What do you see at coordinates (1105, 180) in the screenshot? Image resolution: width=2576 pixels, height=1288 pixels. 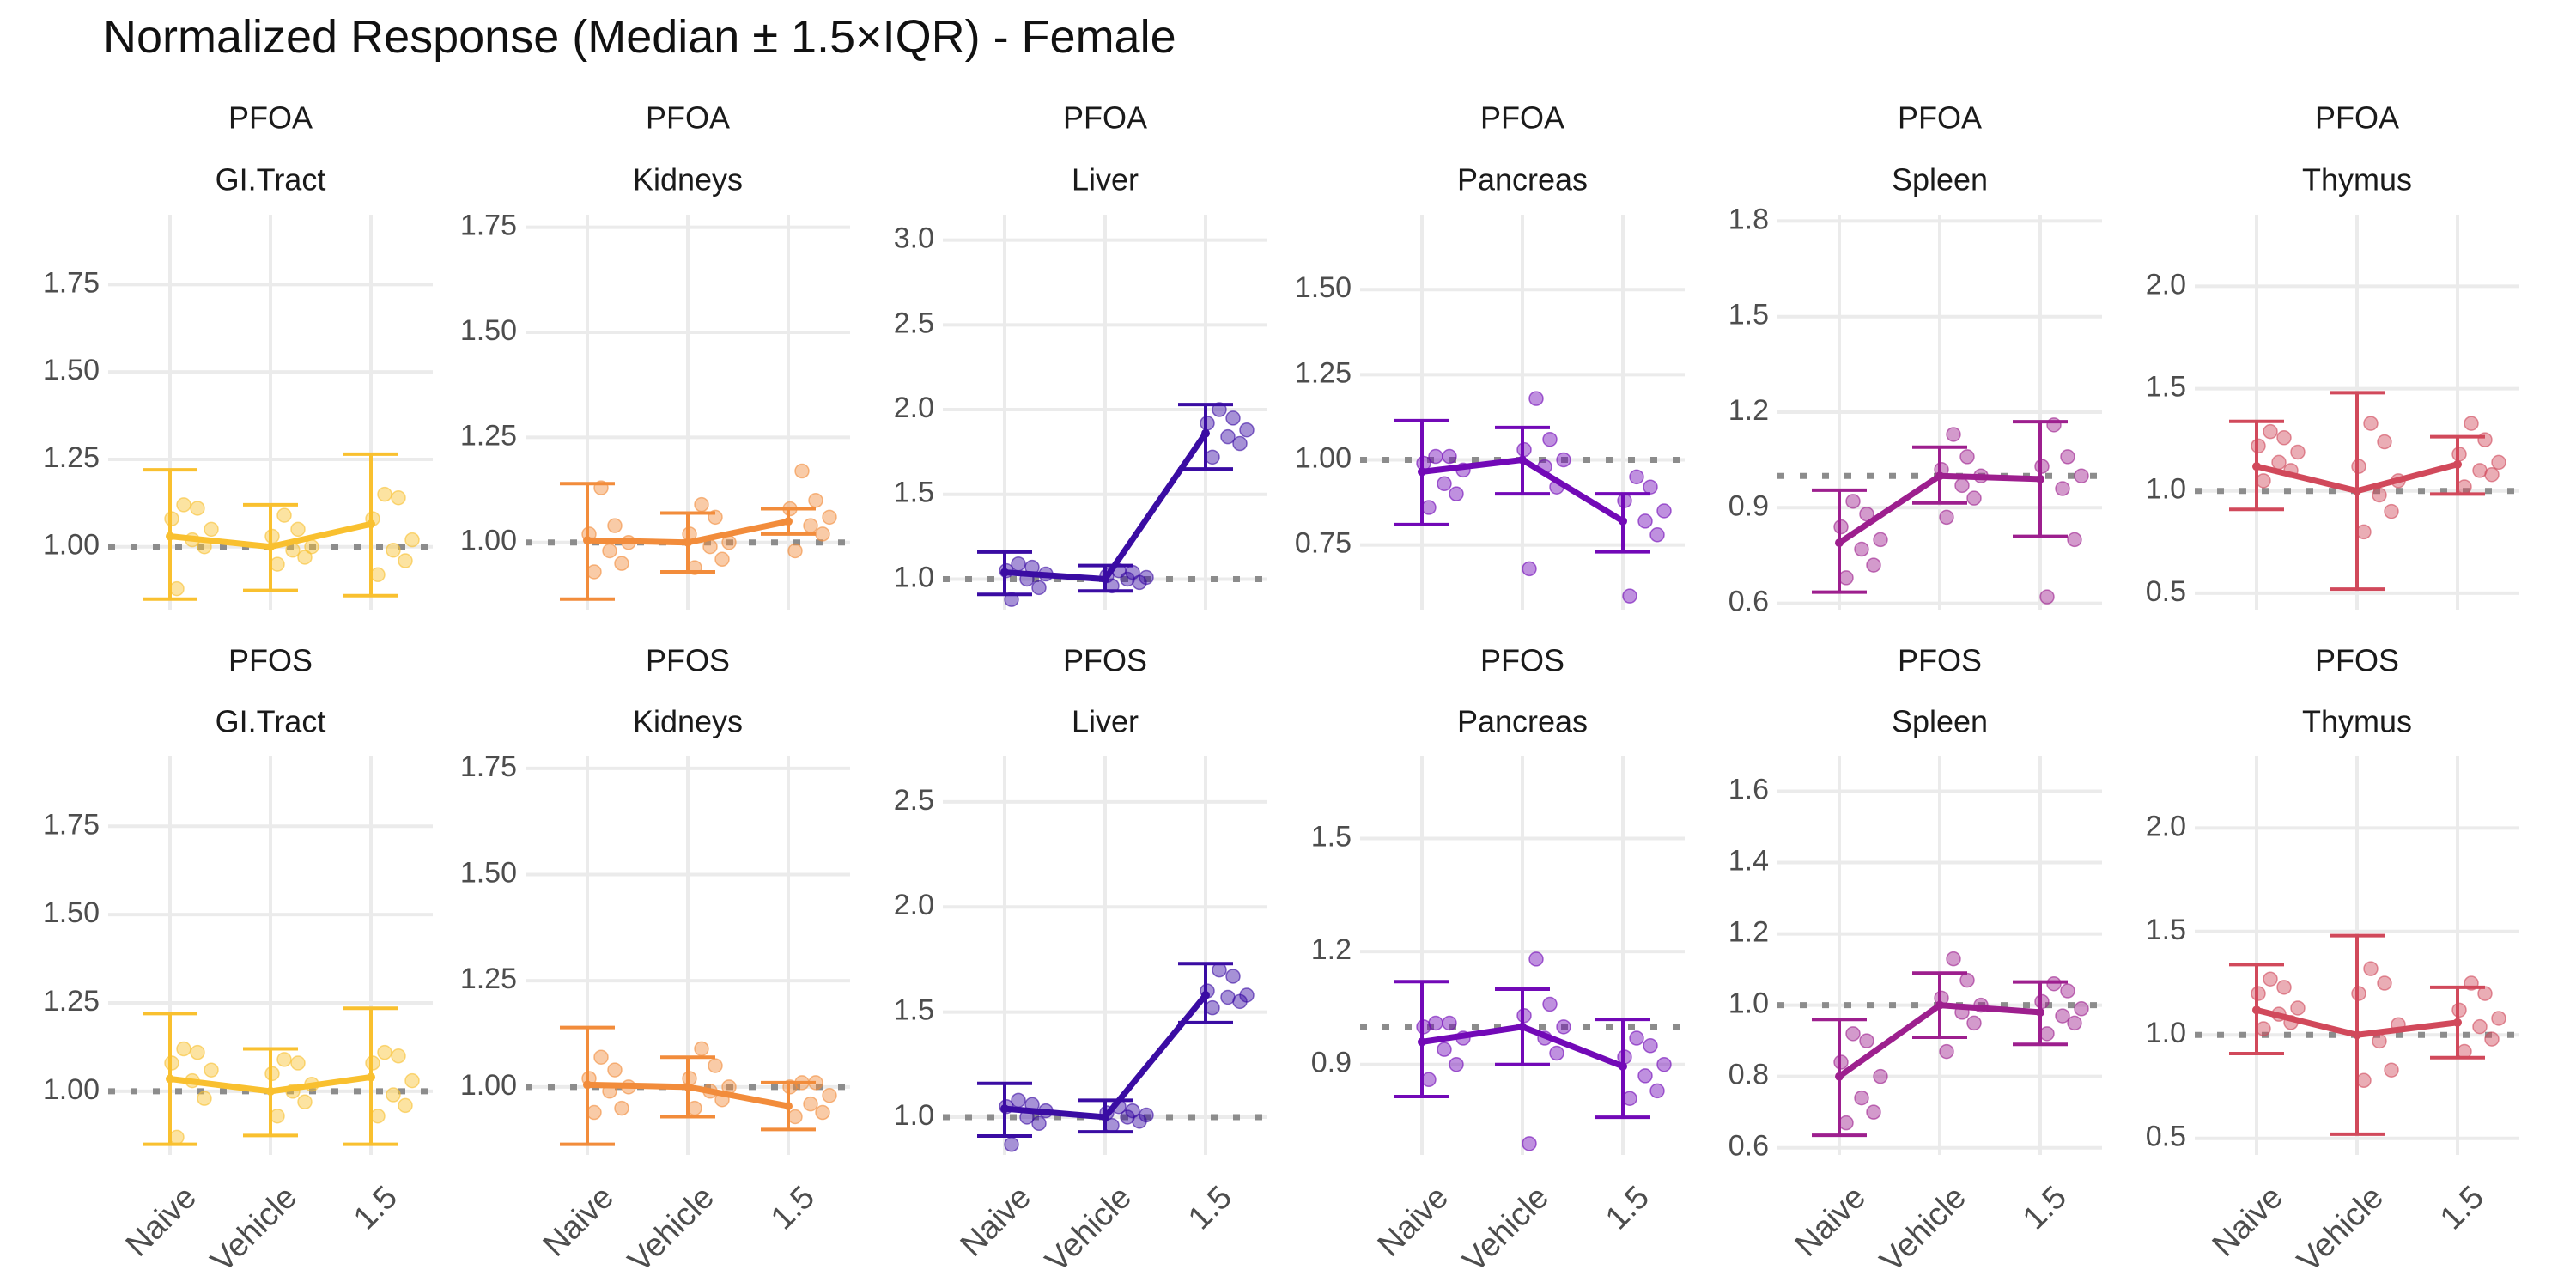 I see `strip-label-organ: Liver` at bounding box center [1105, 180].